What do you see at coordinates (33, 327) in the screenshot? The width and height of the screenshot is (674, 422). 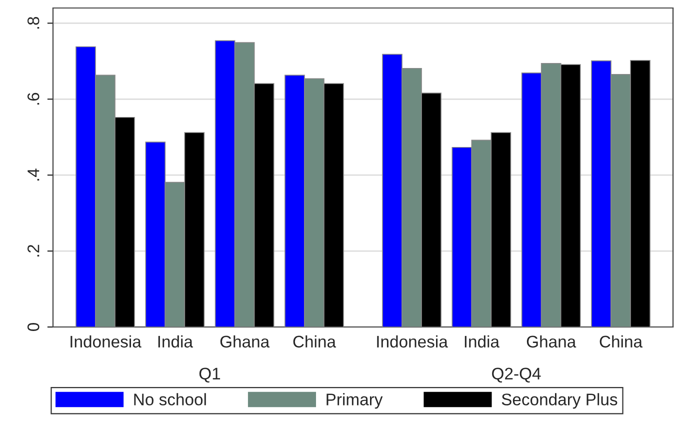 I see `y-tick-label: 0` at bounding box center [33, 327].